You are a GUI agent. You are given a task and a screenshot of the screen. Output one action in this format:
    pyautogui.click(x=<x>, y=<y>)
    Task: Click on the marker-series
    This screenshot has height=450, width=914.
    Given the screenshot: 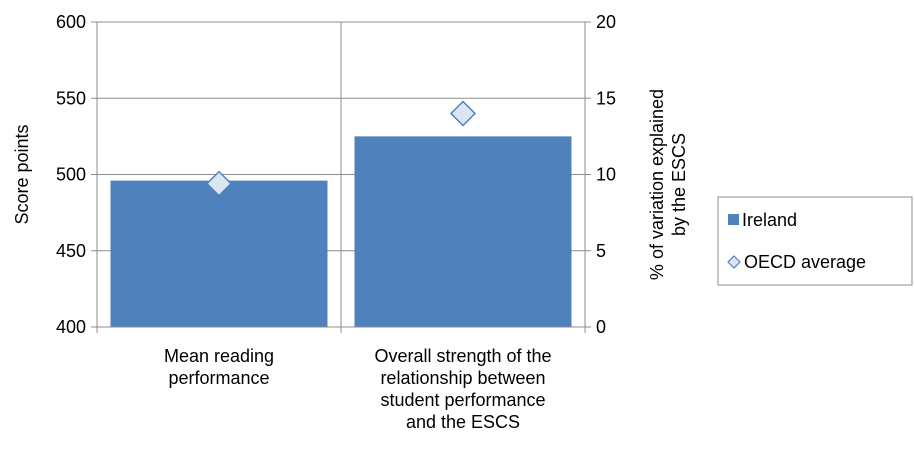 What is the action you would take?
    pyautogui.click(x=341, y=148)
    